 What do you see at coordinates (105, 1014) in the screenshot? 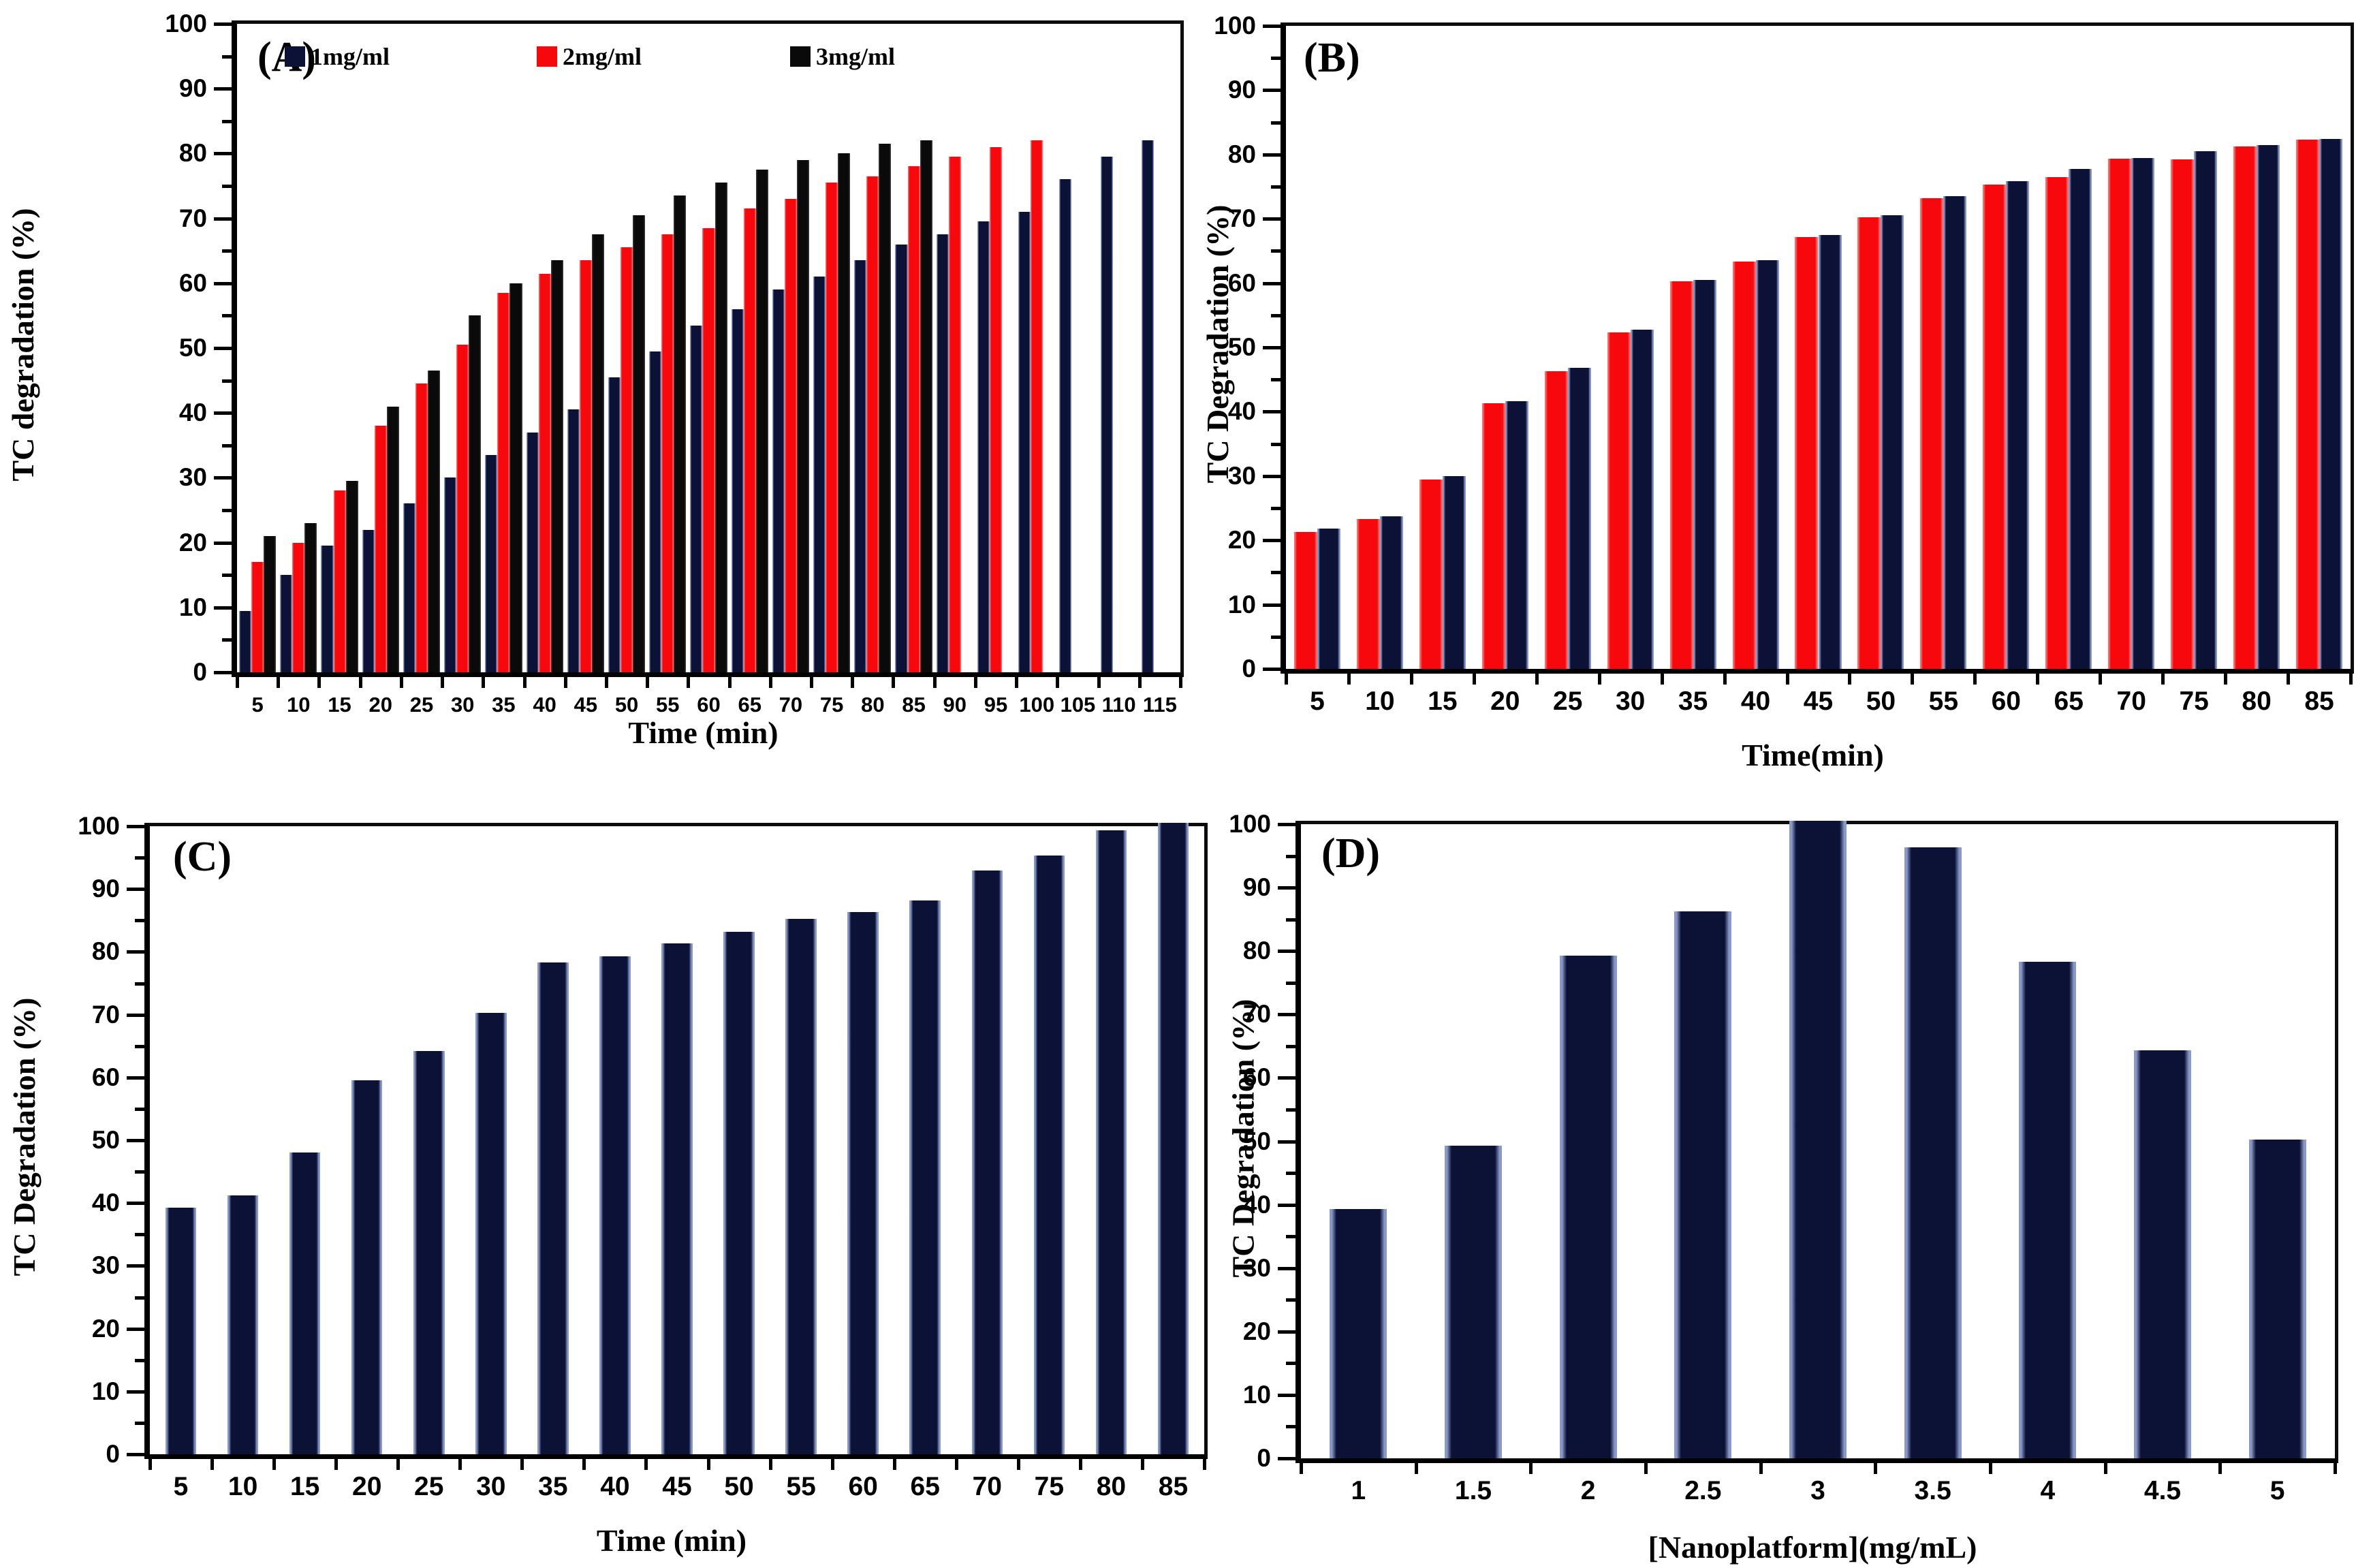
I see `y-tick-label: 70` at bounding box center [105, 1014].